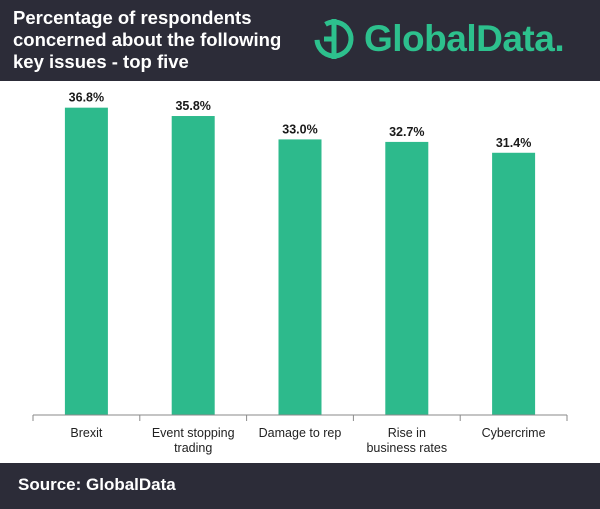 This screenshot has height=509, width=600. I want to click on category-label: Cybercrime, so click(514, 433).